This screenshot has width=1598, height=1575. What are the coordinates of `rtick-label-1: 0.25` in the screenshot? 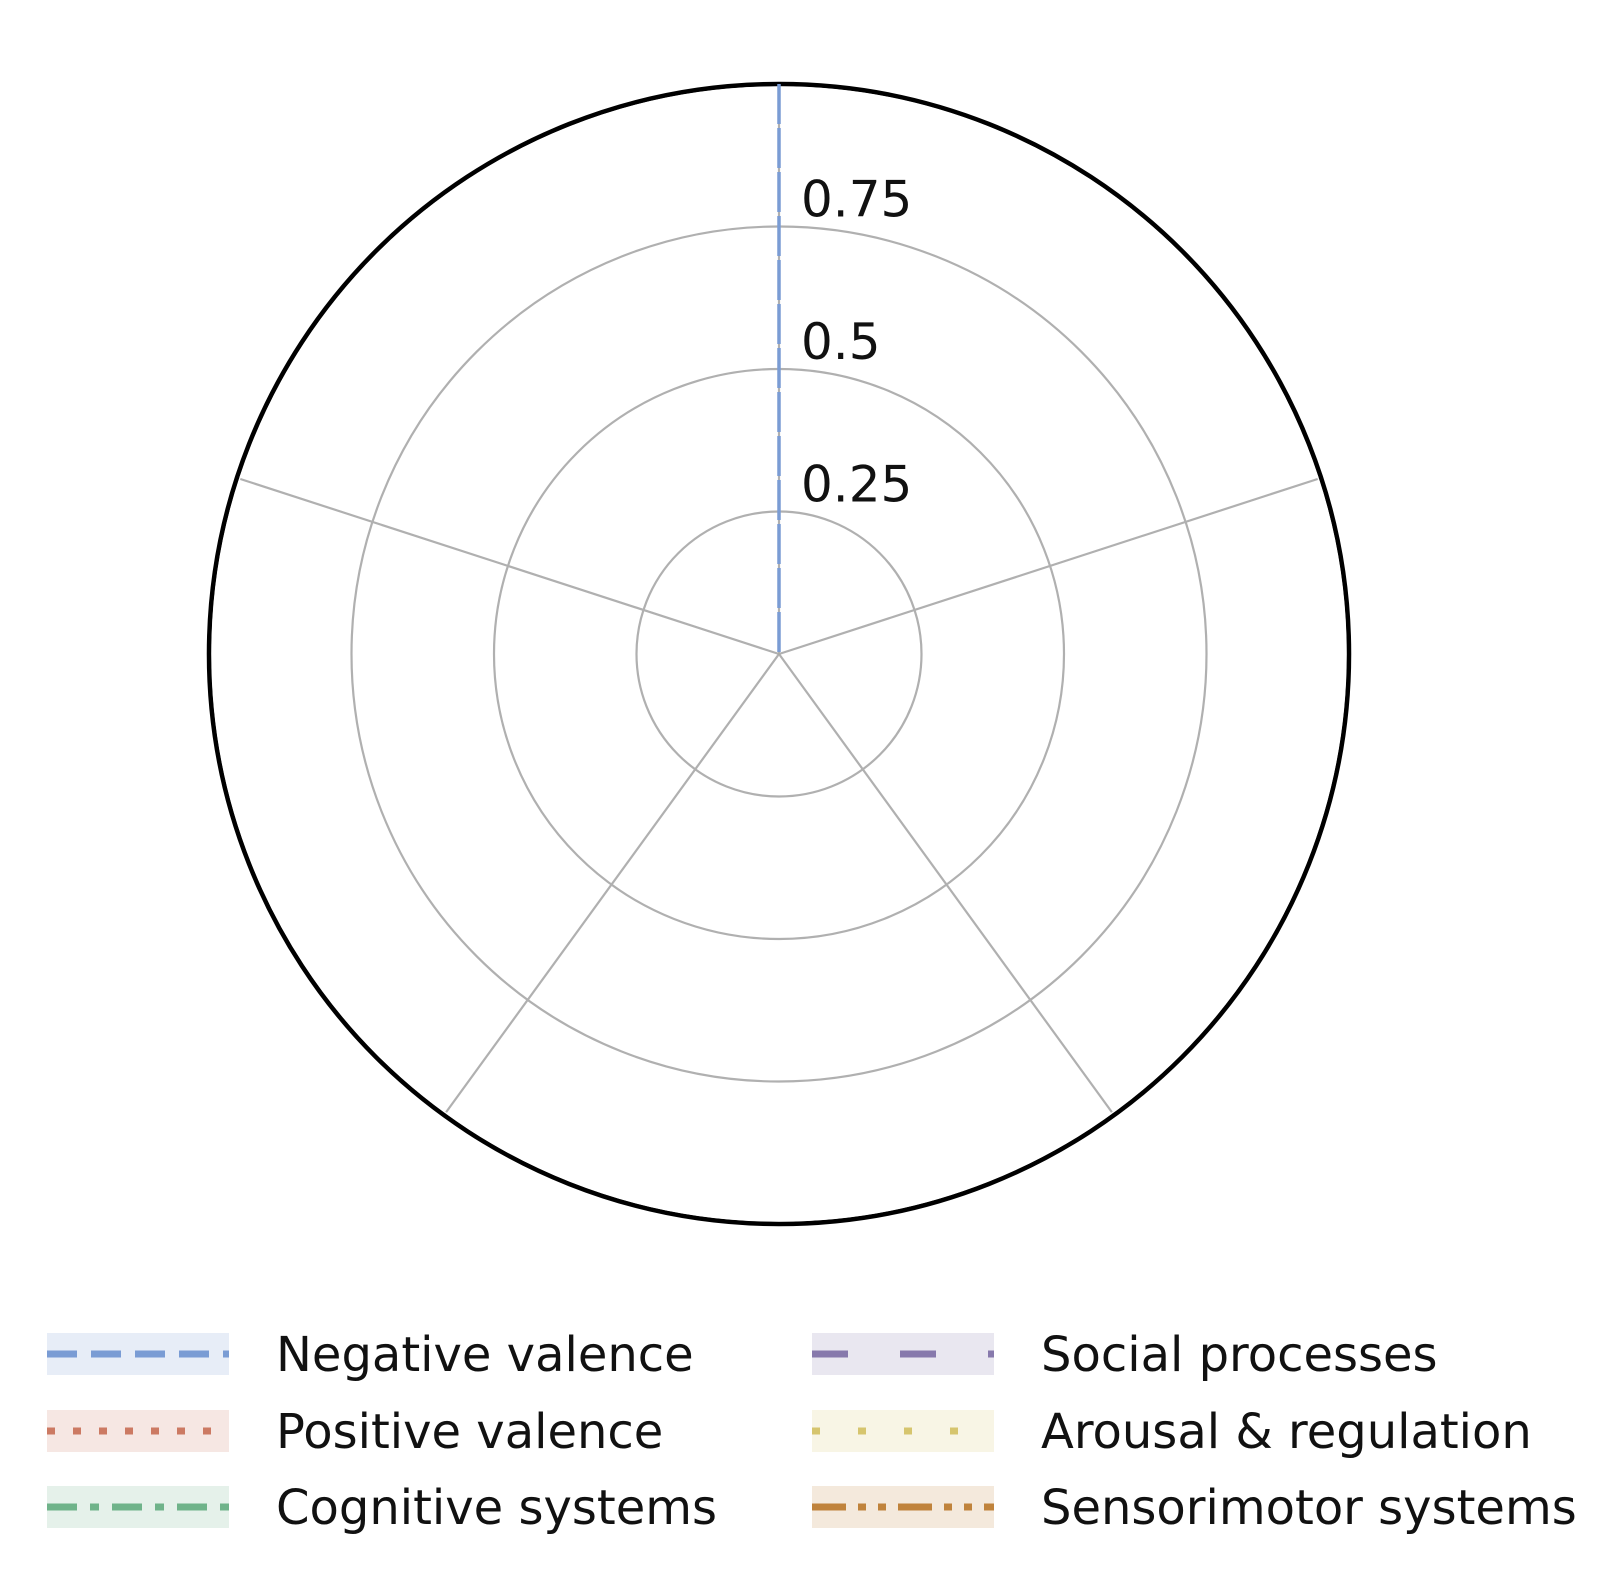 It's located at (856, 485).